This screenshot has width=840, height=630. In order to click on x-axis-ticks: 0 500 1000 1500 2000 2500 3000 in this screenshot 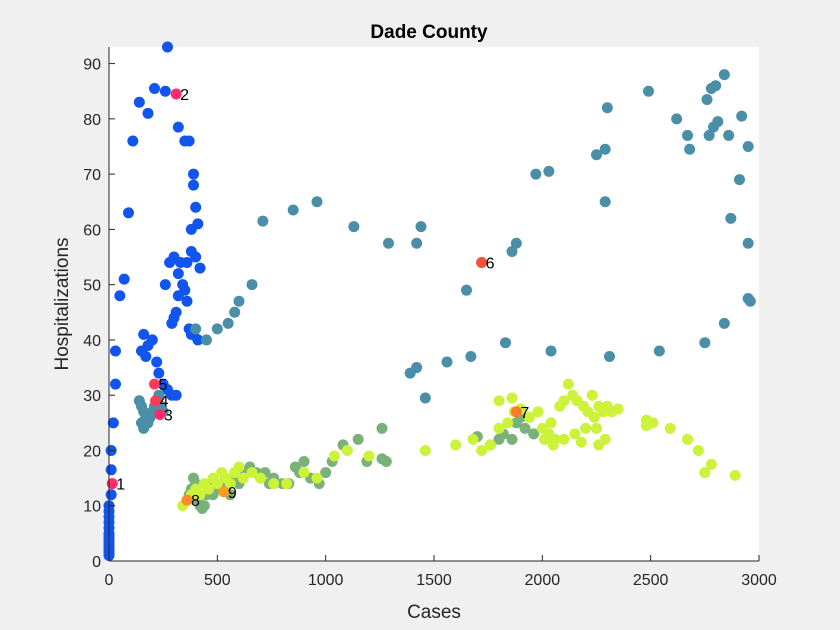, I will do `click(441, 572)`.